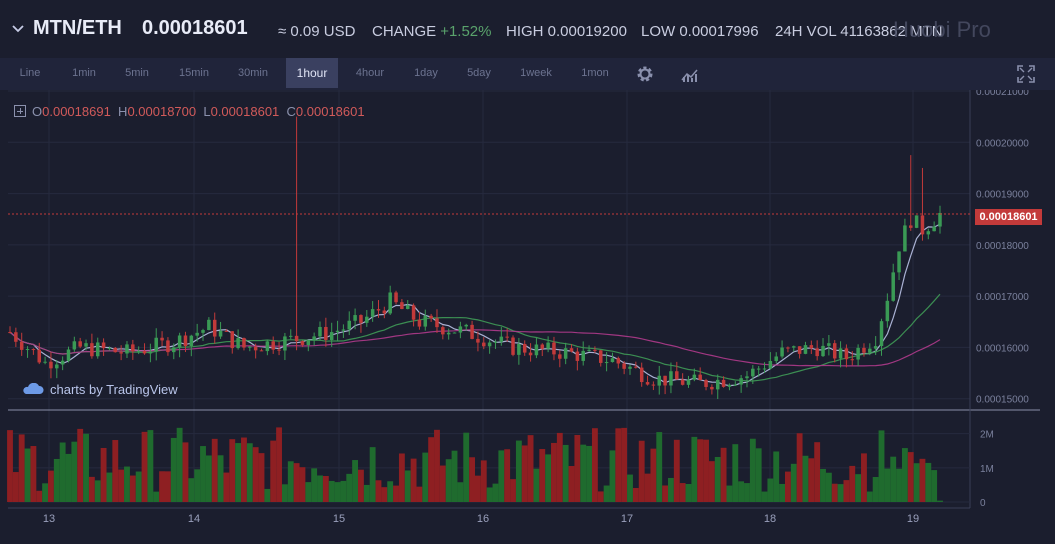 Image resolution: width=1055 pixels, height=544 pixels. I want to click on interval-30min: 30min, so click(253, 73).